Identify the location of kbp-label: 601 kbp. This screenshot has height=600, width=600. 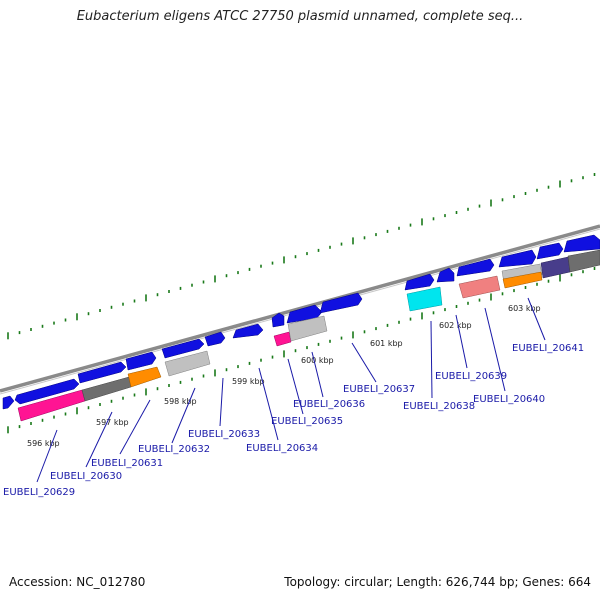
(386, 343).